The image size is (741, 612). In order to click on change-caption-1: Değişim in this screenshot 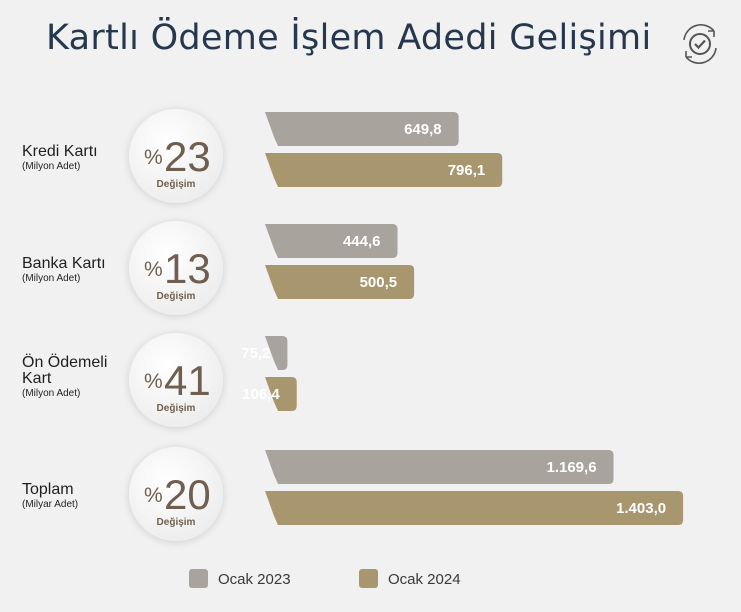, I will do `click(176, 296)`.